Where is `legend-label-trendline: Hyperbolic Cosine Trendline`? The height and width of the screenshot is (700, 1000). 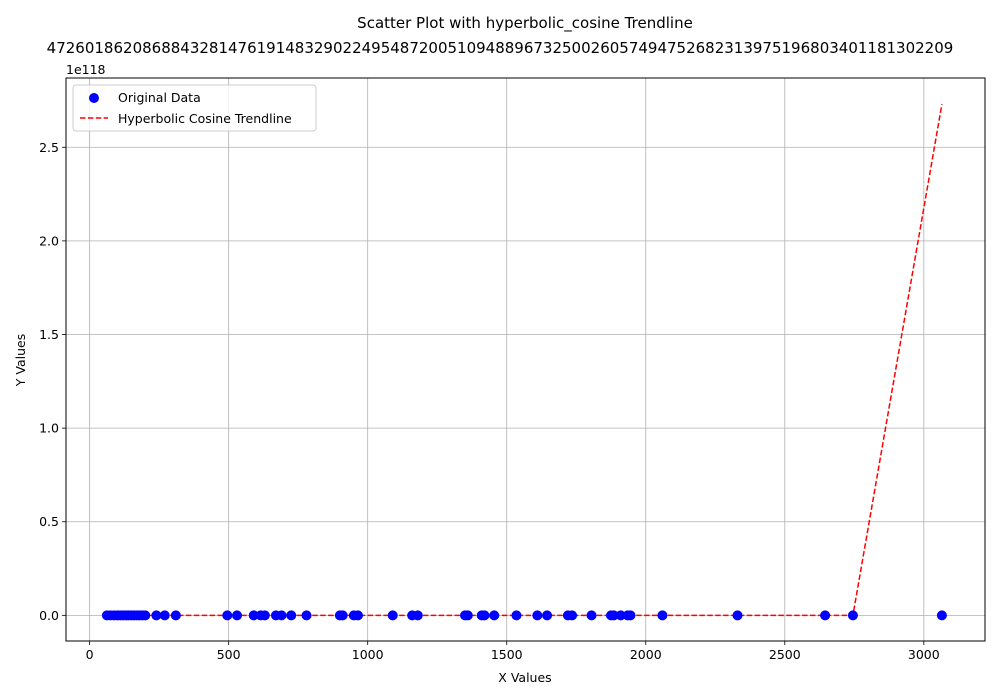
legend-label-trendline: Hyperbolic Cosine Trendline is located at coordinates (205, 118).